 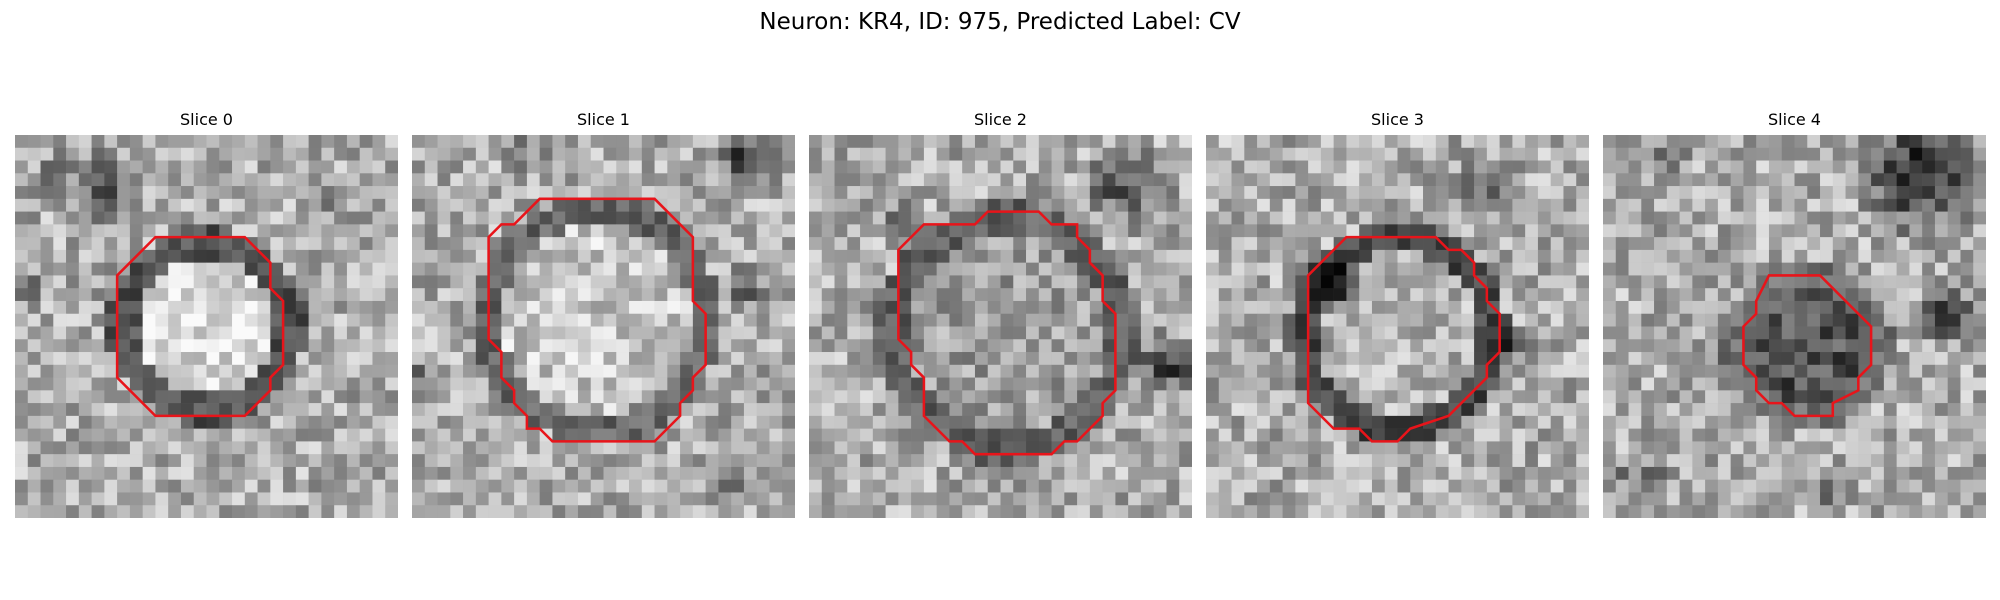 I want to click on slice-1-pixels, so click(x=603, y=326).